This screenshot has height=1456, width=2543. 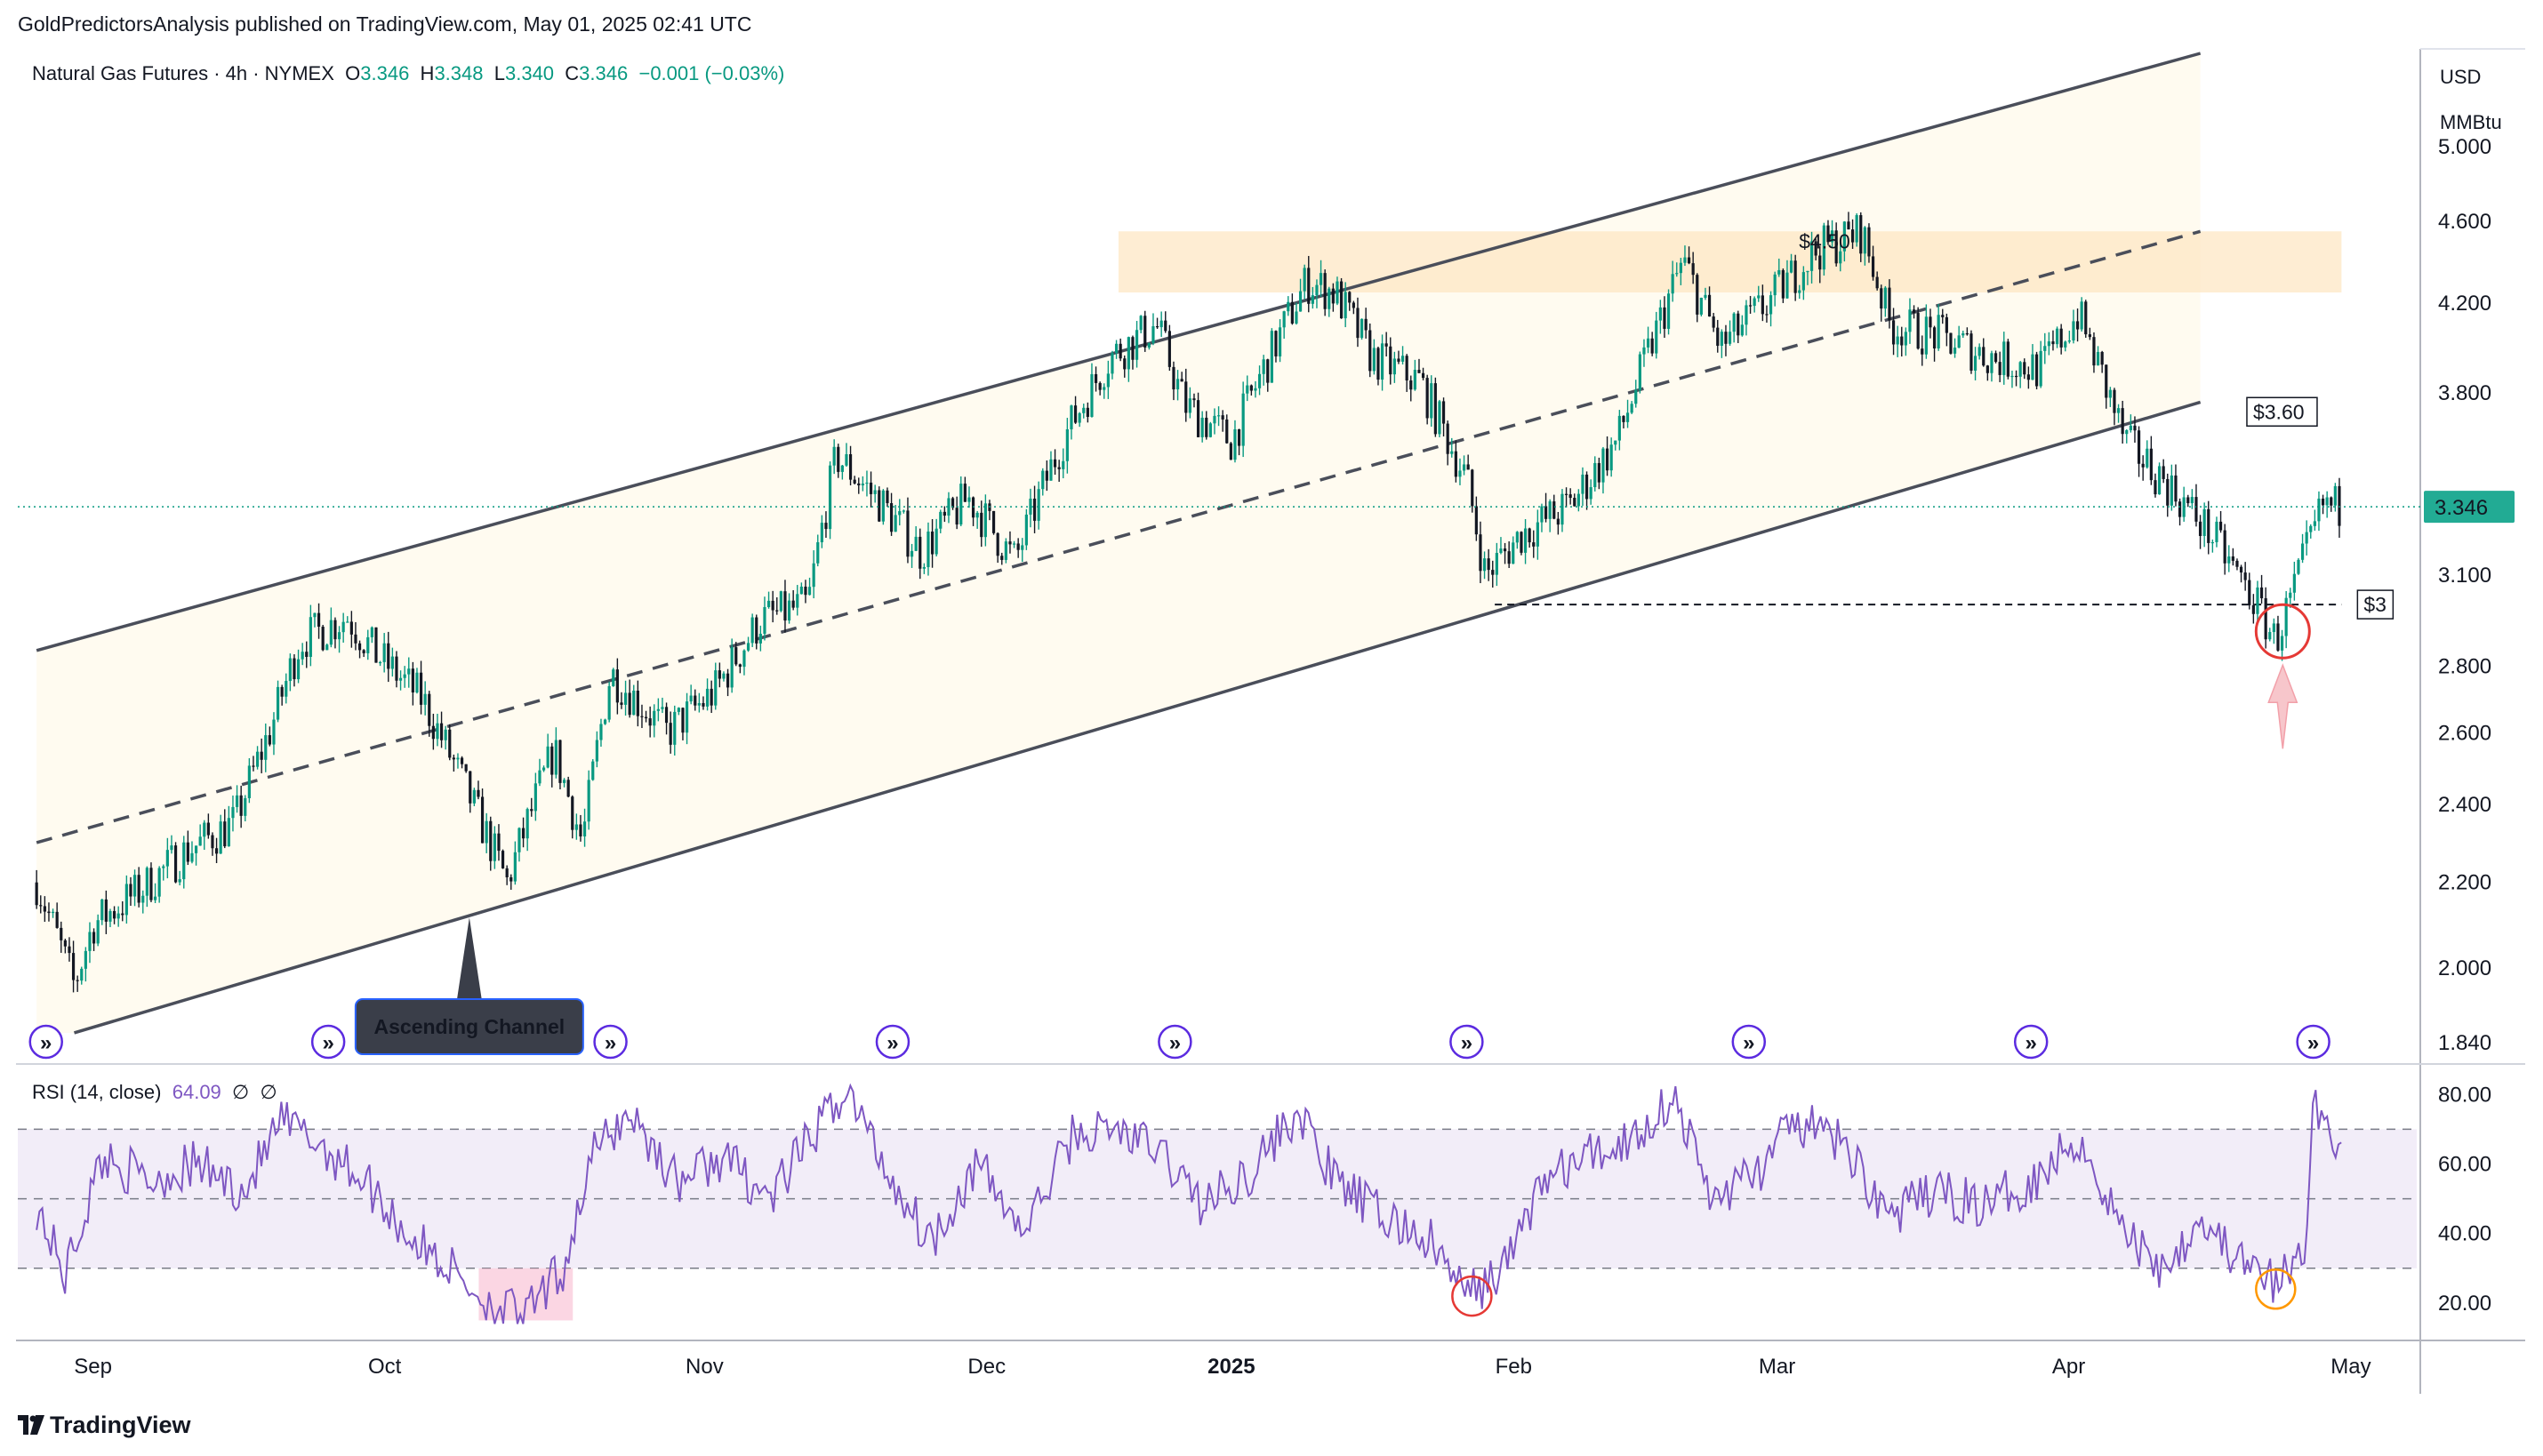 What do you see at coordinates (385, 73) in the screenshot?
I see `open-value: 3.346` at bounding box center [385, 73].